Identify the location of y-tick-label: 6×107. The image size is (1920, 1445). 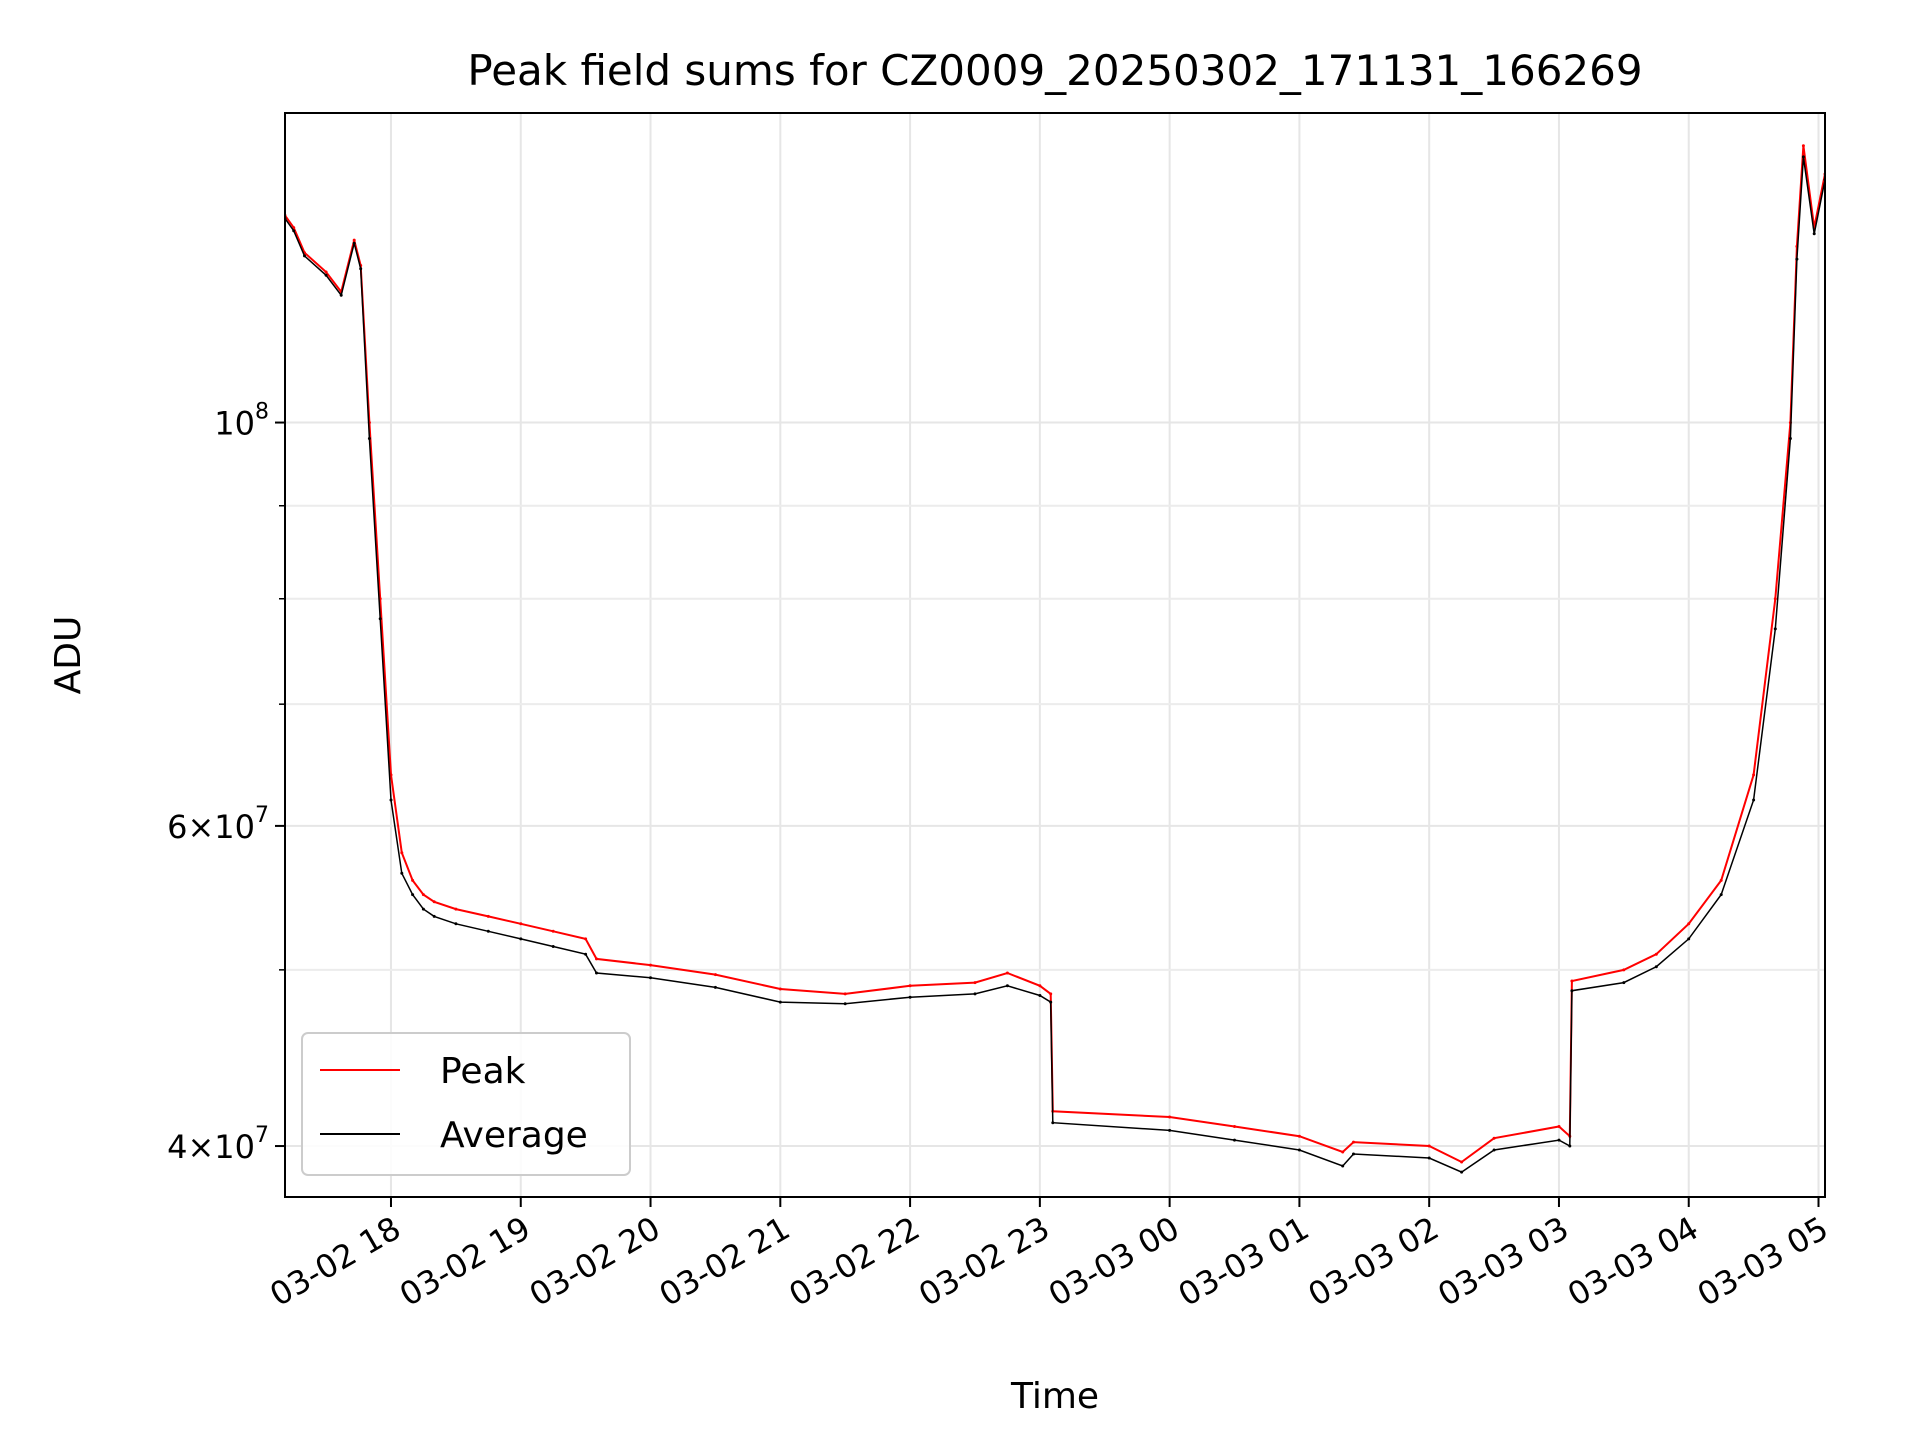
(218, 824).